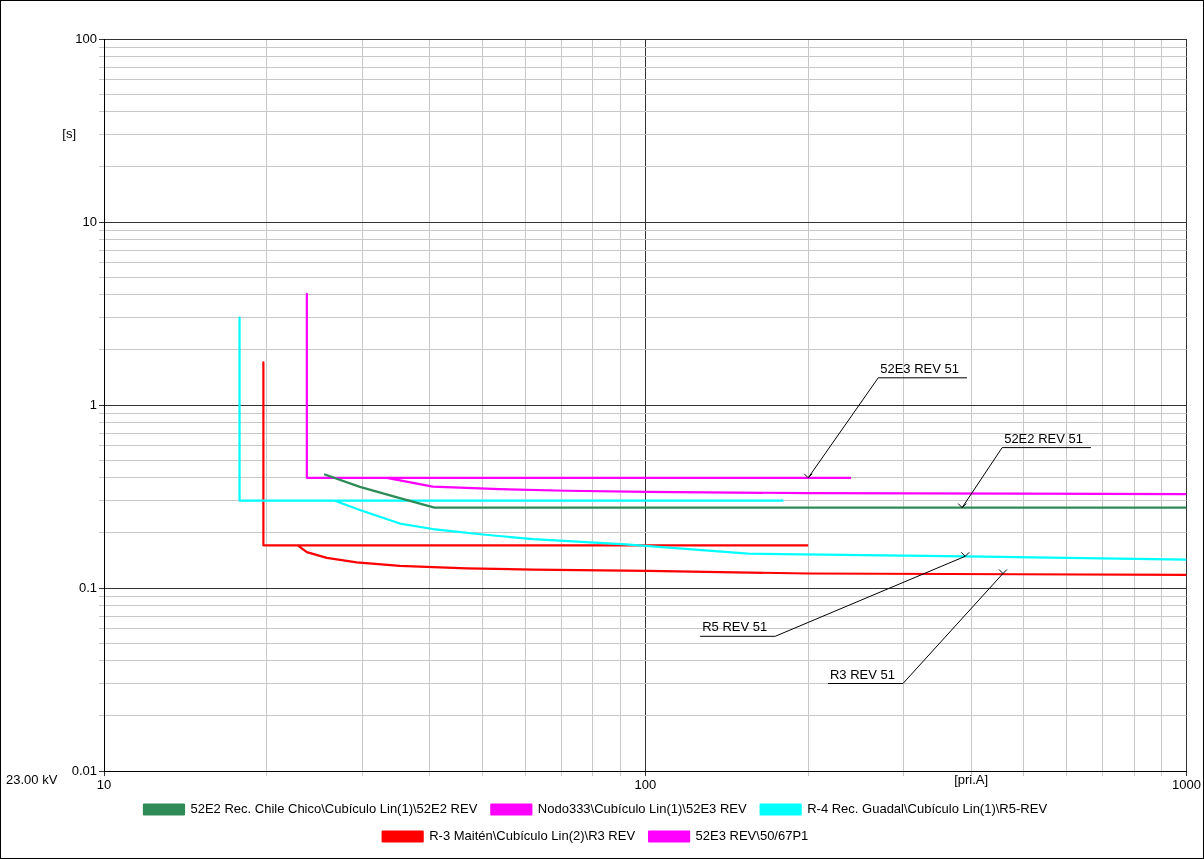 The width and height of the screenshot is (1204, 859). I want to click on y-tick-label: 100, so click(86, 38).